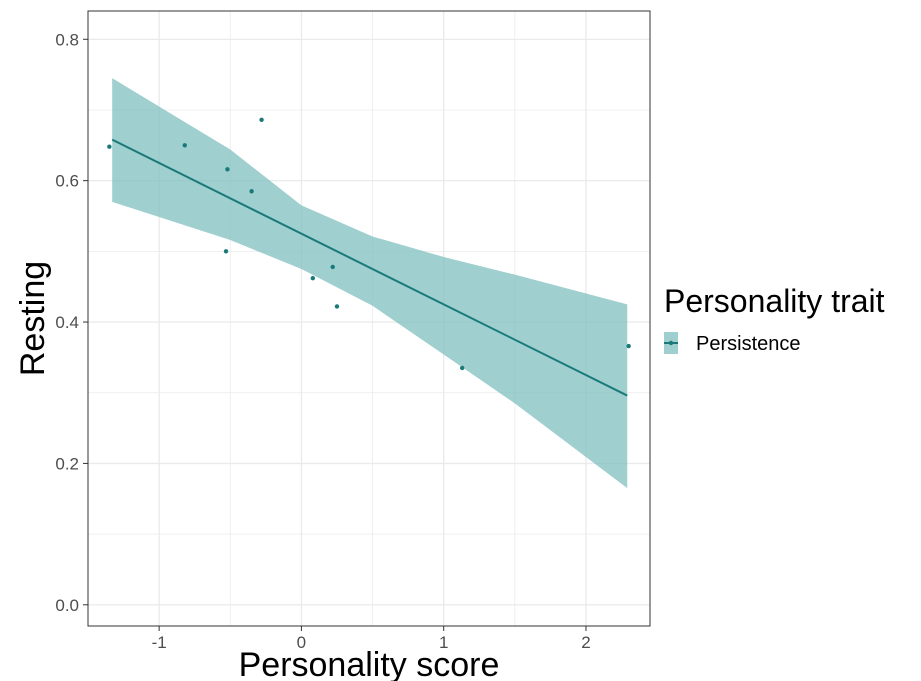 This screenshot has width=921, height=681. Describe the element at coordinates (585, 642) in the screenshot. I see `x-tick-label-3: 2` at that location.